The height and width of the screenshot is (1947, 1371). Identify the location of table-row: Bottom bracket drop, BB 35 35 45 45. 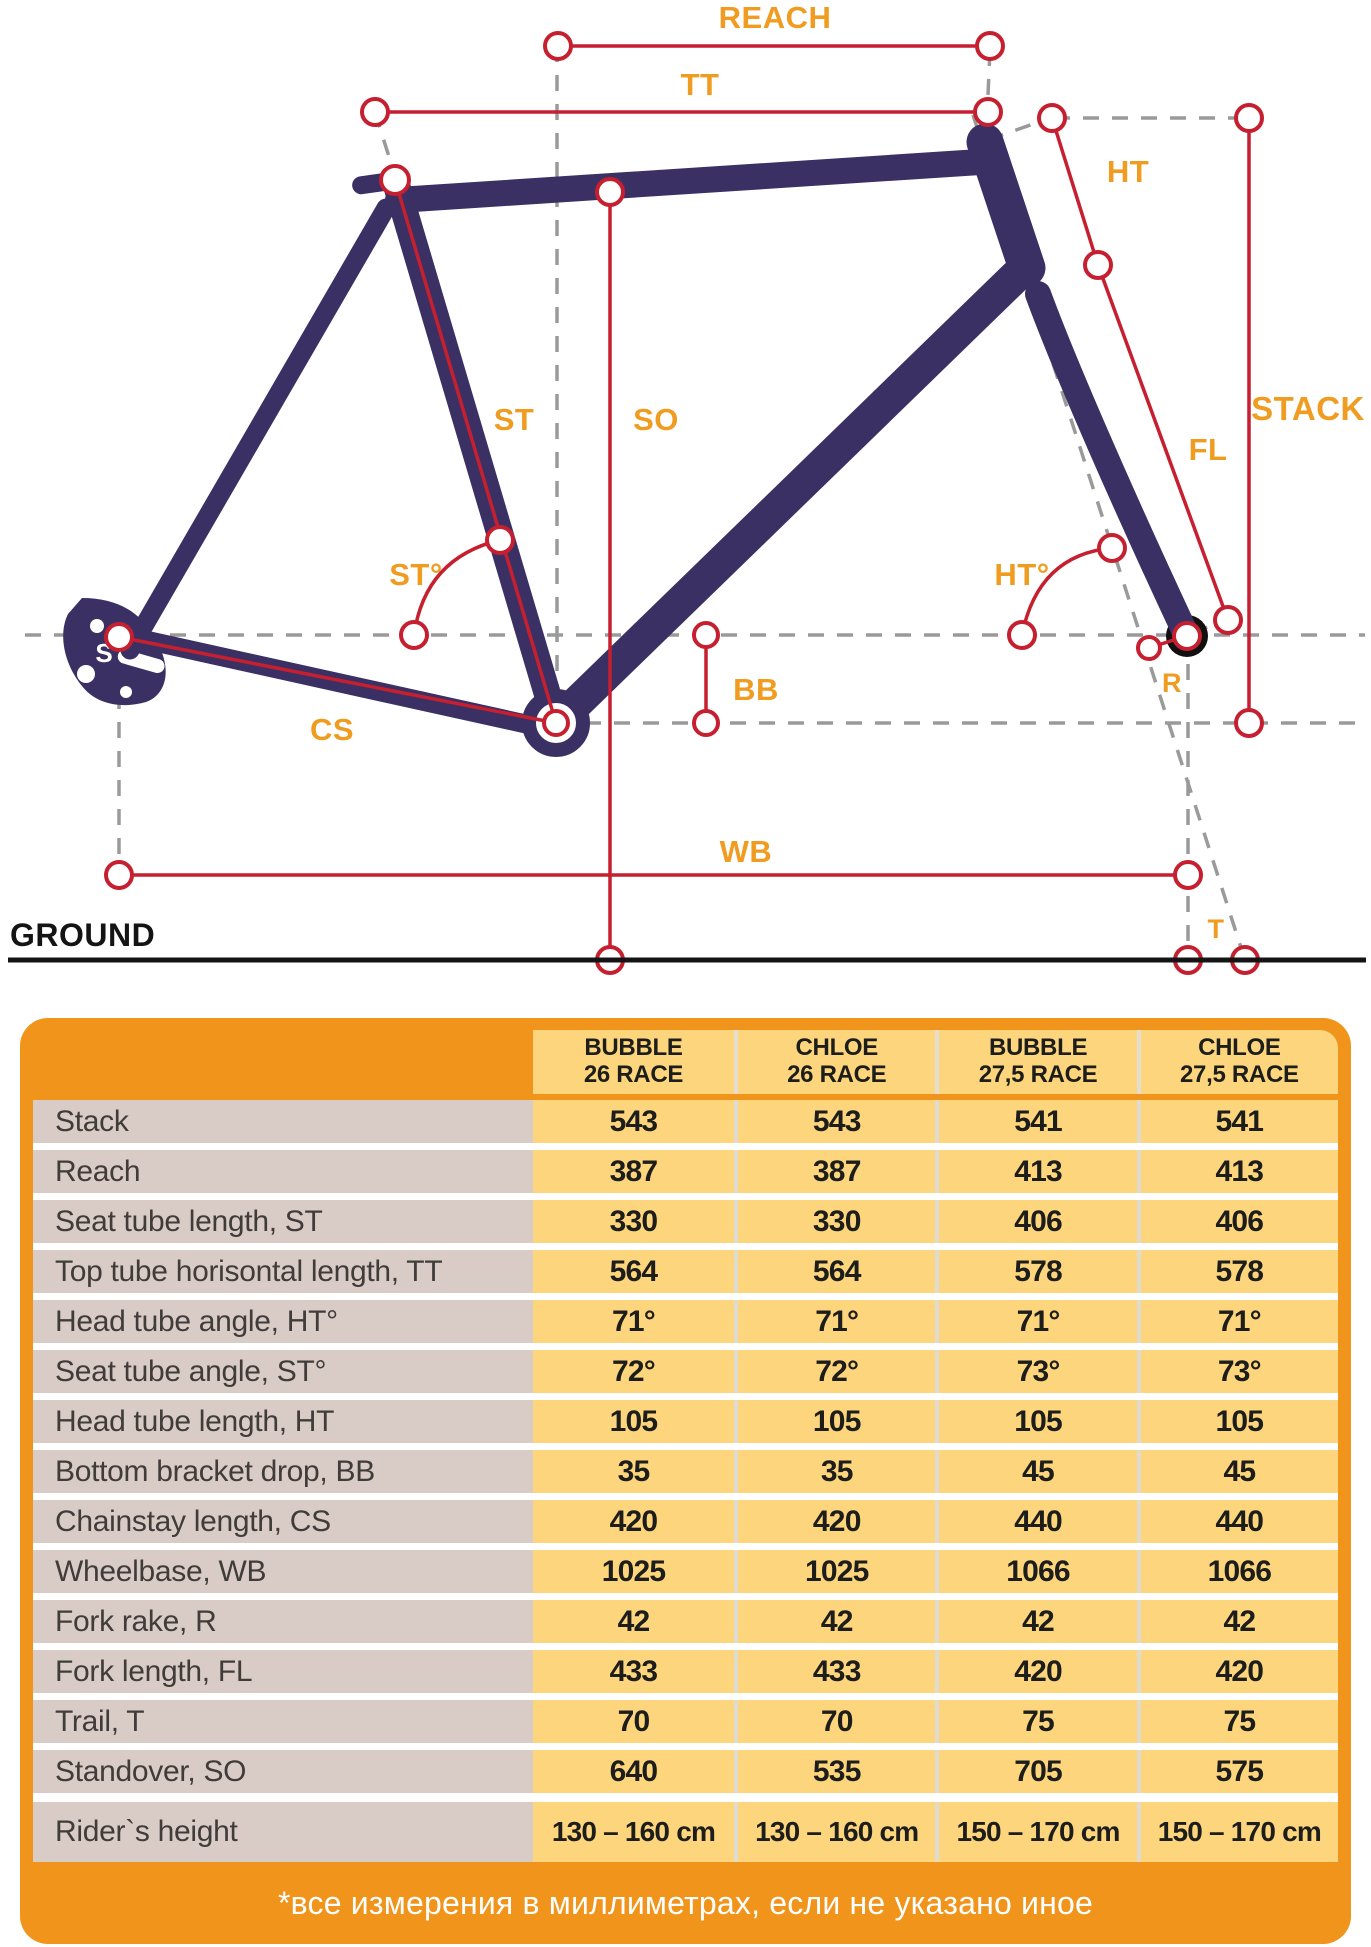
(685, 1471).